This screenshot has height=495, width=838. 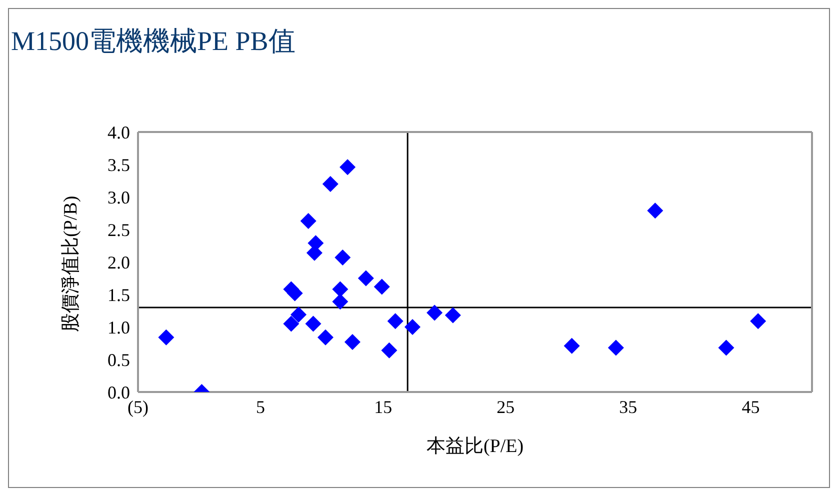 I want to click on x-tick-label: 5, so click(x=261, y=406).